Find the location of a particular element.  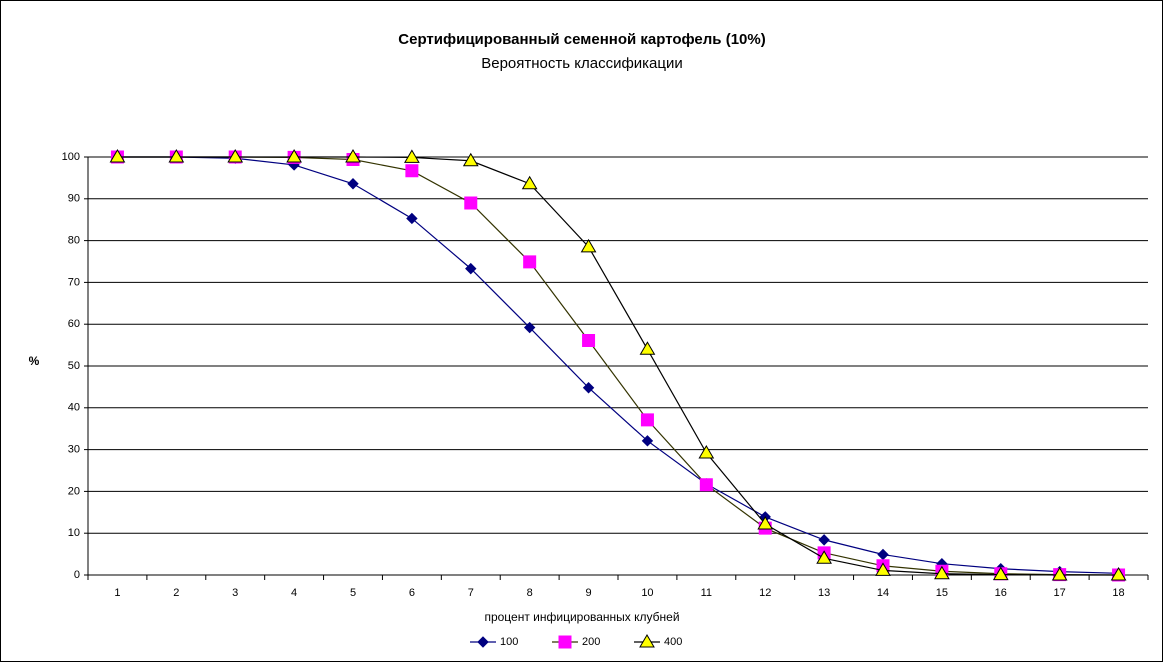

x-tick-label: 2 is located at coordinates (176, 593).